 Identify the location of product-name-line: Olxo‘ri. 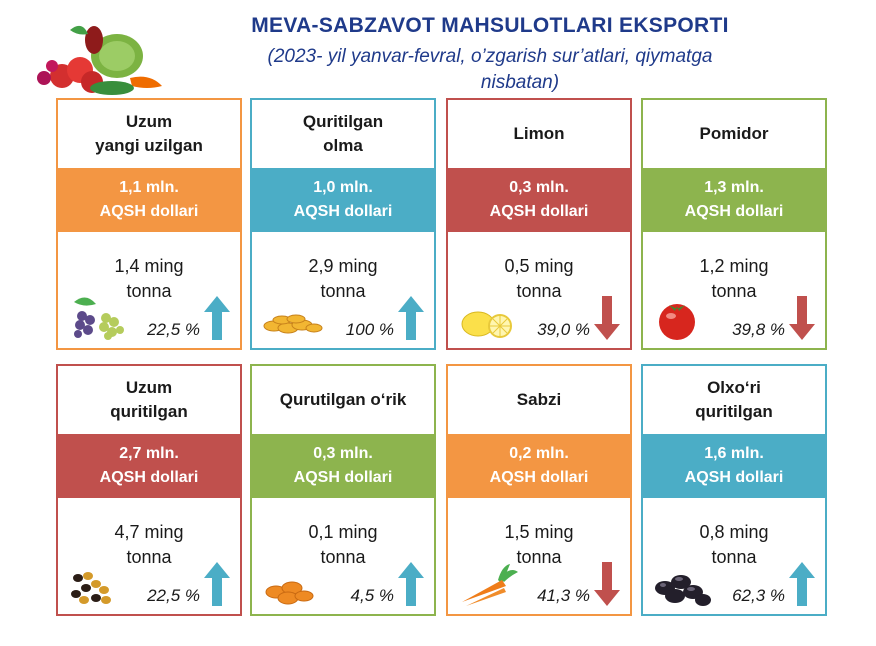
(734, 387).